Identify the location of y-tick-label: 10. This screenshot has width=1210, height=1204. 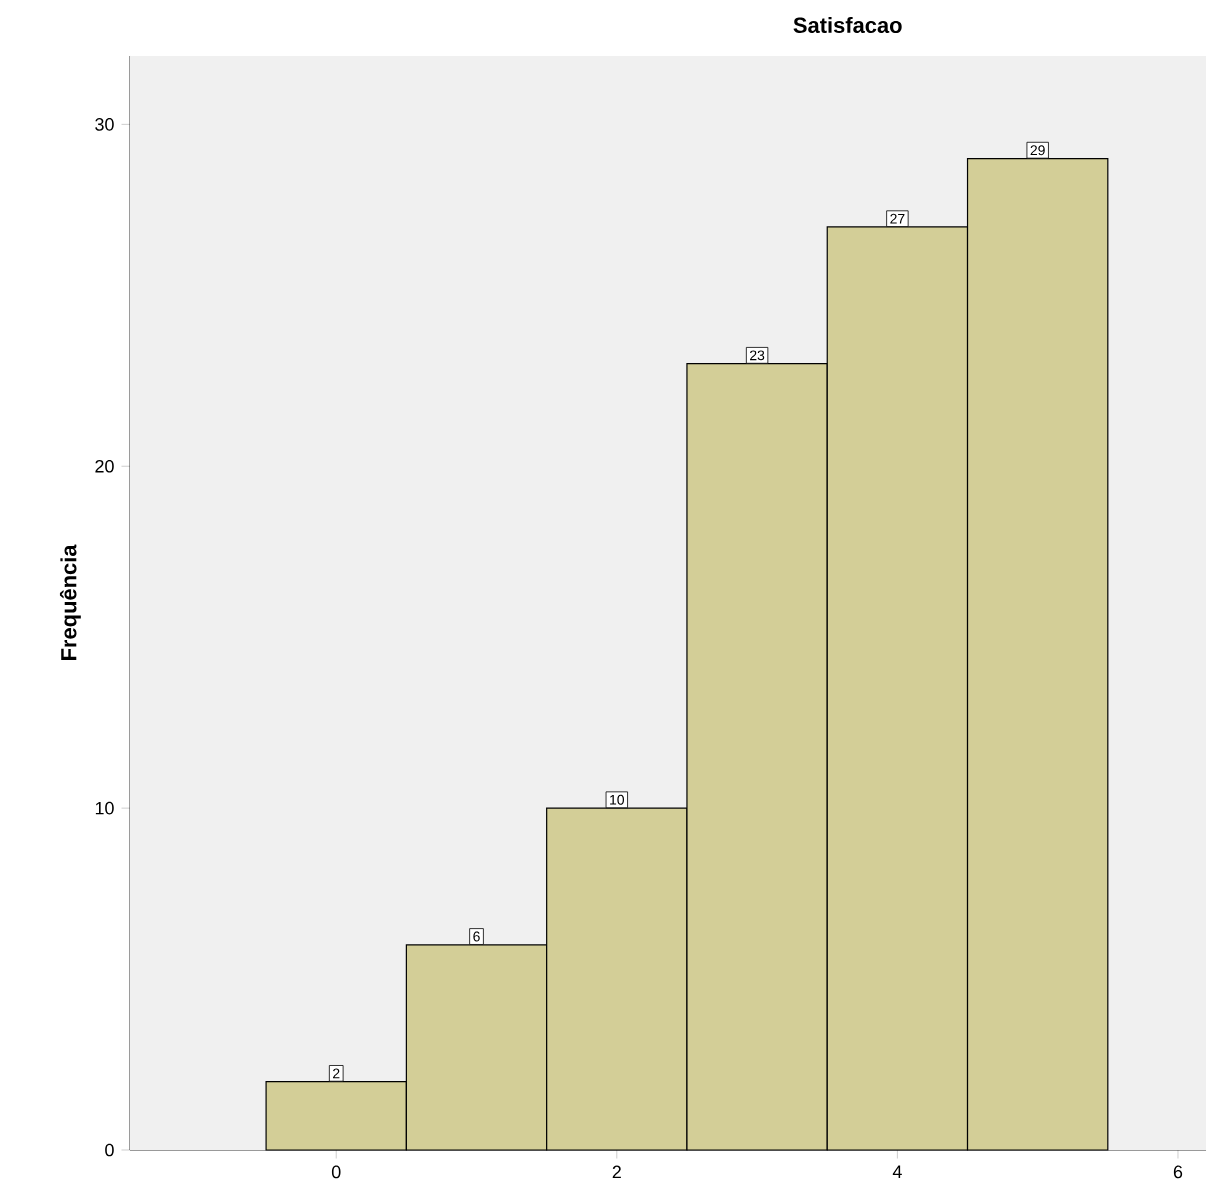
(104, 808).